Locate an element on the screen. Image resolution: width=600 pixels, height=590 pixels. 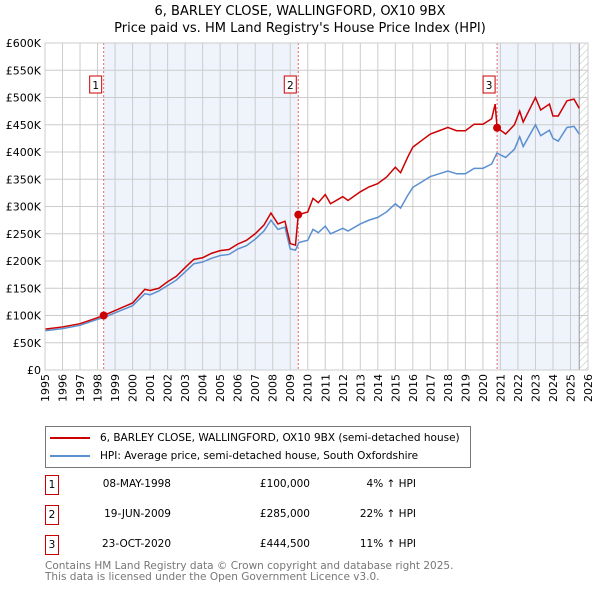
chart-title: 6, BARLEY CLOSE, WALLINGFORD, OX10 9BX is located at coordinates (300, 11).